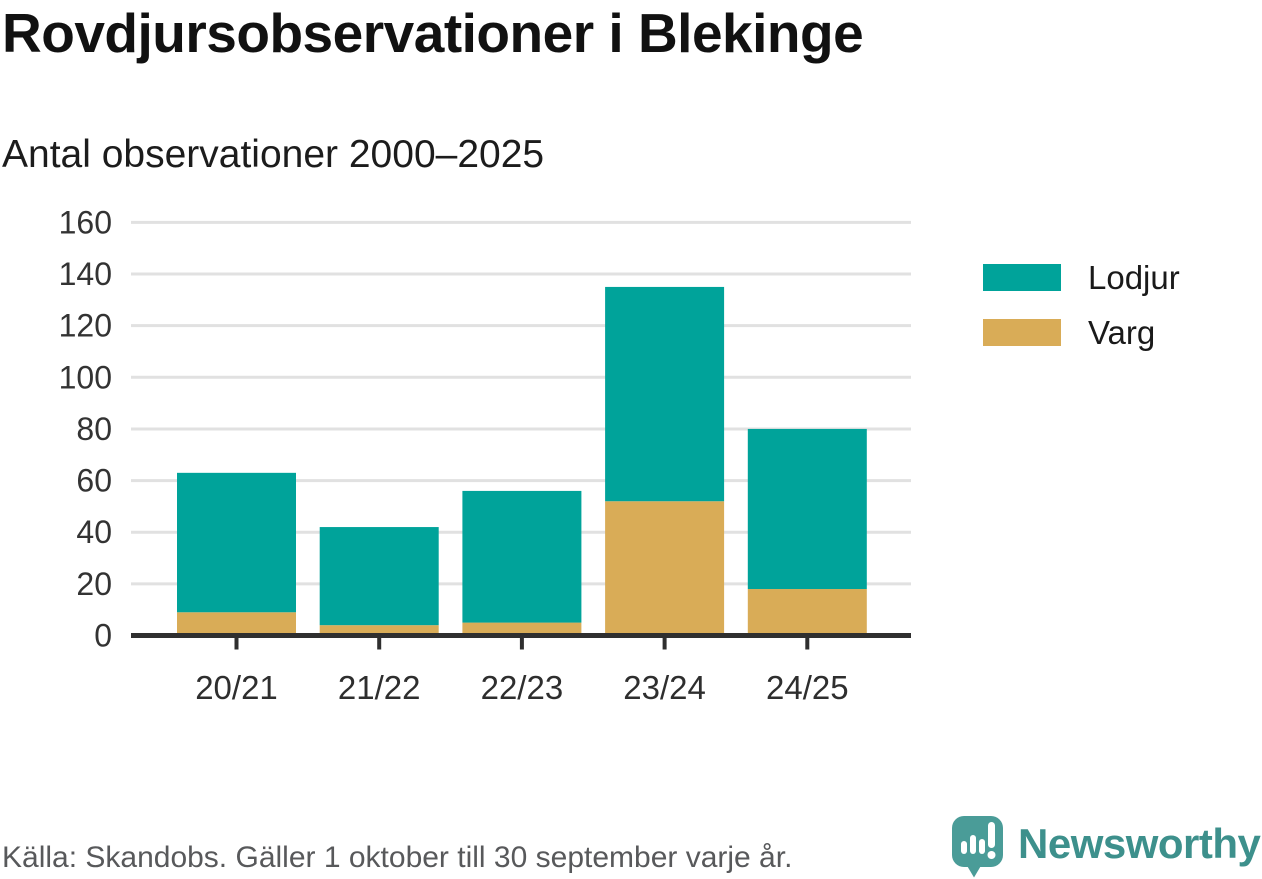 The image size is (1262, 879). I want to click on newsworthy-chart-bubble-icon, so click(977, 847).